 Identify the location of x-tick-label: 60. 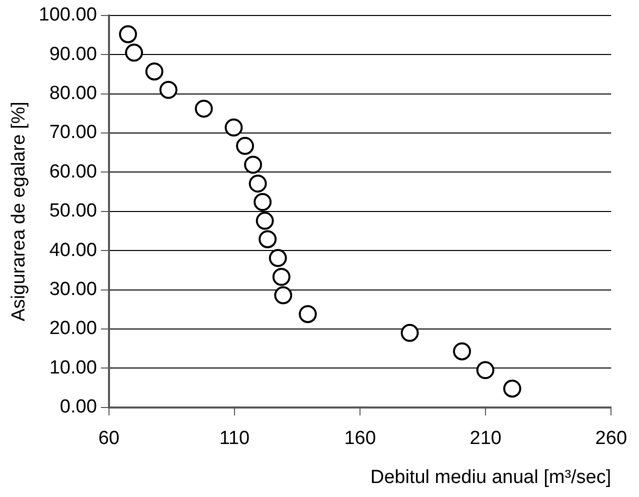
(109, 439).